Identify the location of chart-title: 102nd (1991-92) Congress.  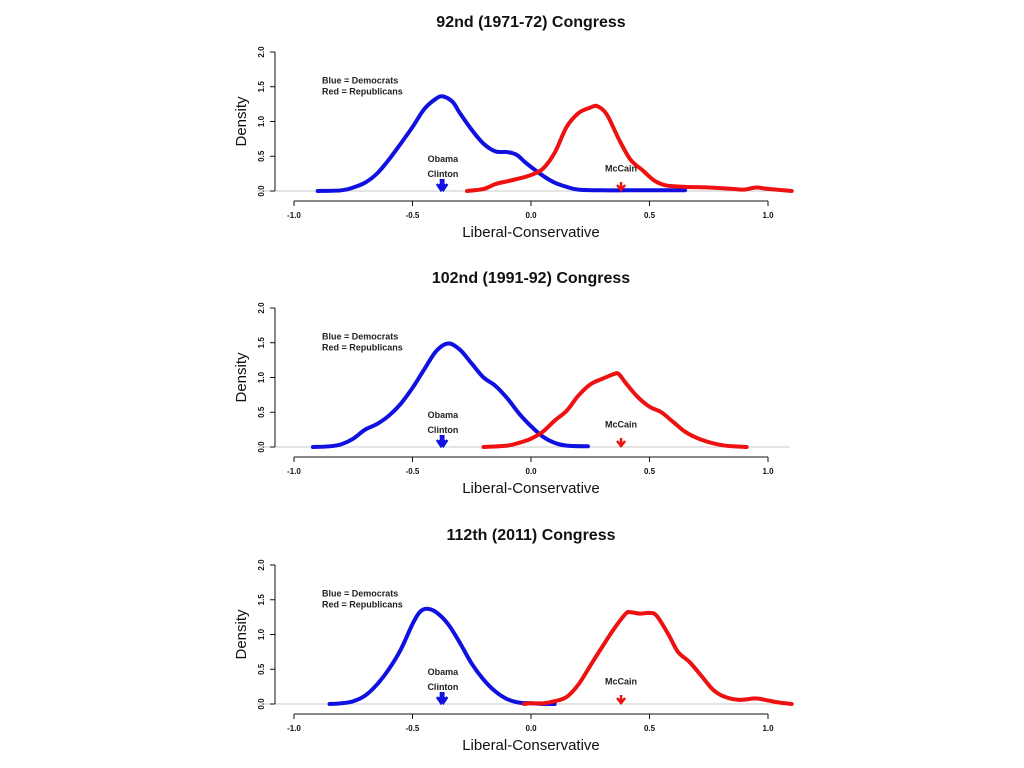
(531, 278).